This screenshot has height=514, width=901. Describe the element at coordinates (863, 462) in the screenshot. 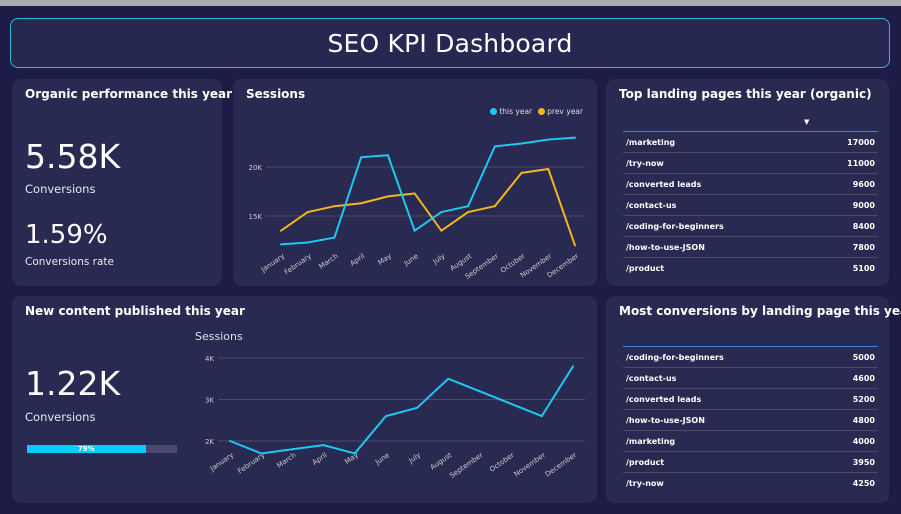

I see `page-value: 3950` at that location.